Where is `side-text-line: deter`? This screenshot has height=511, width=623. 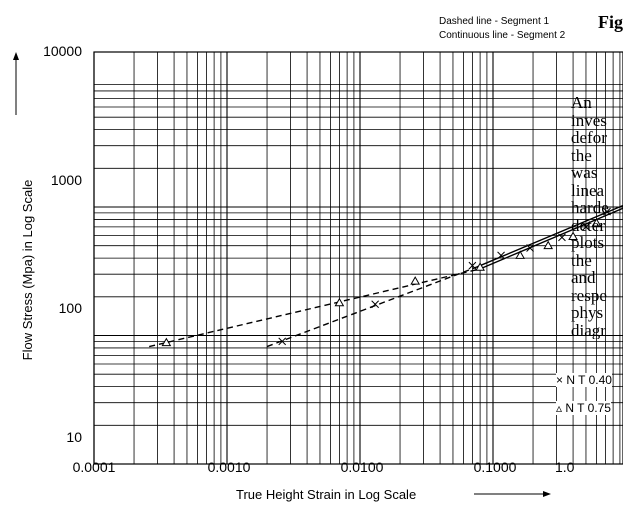
side-text-line: deter is located at coordinates (588, 225).